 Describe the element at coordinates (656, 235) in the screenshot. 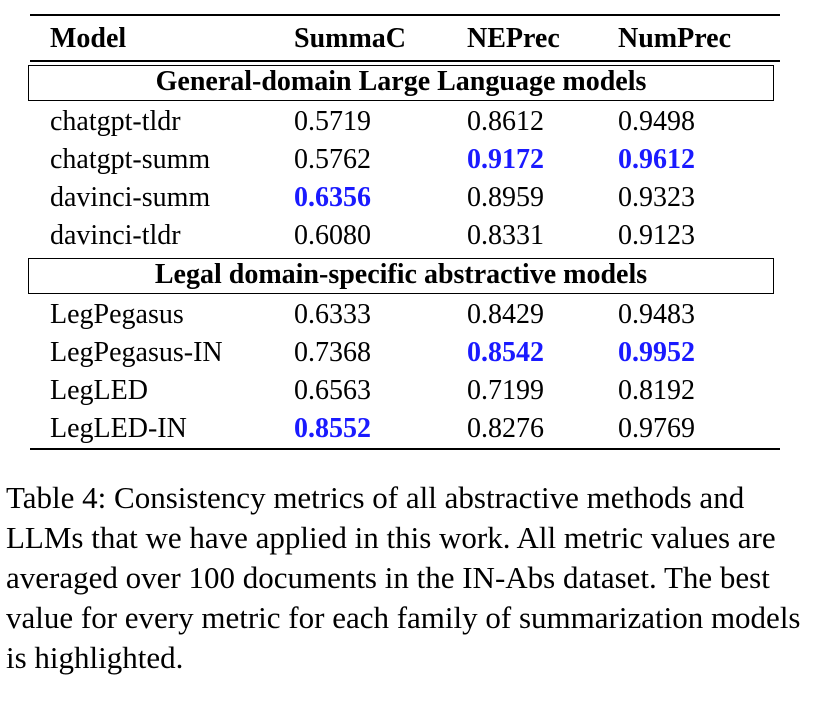

I see `numprec-cell: 0.9123` at that location.